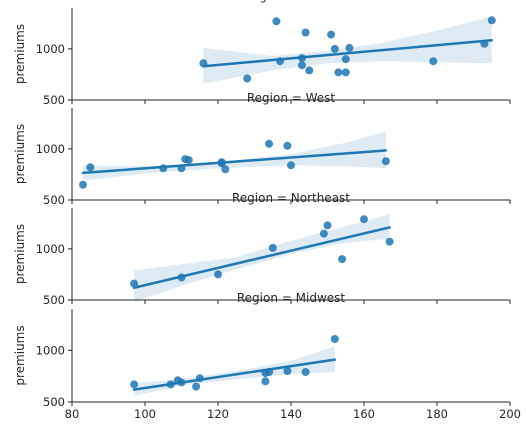 The image size is (526, 425). Describe the element at coordinates (291, 198) in the screenshot. I see `facet-title: Region = Northeast` at that location.